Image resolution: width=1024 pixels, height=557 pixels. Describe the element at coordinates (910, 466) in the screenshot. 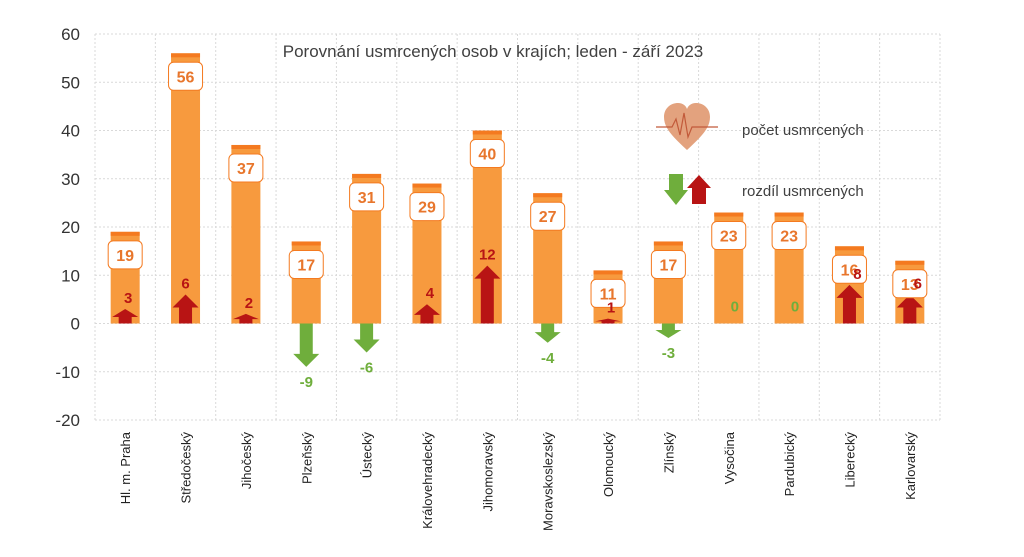

I see `x-tick-label: Karlovarský` at that location.